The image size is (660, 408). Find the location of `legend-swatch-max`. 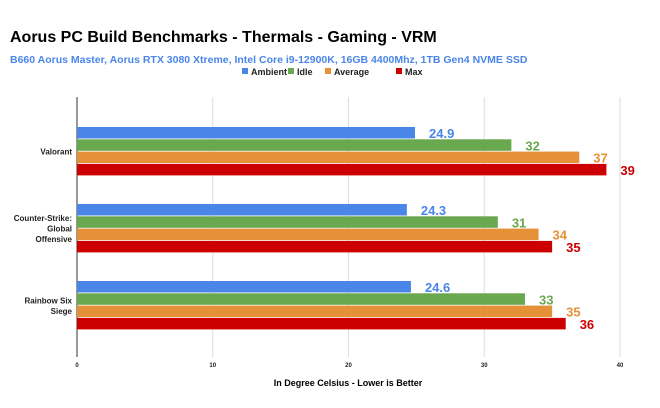

legend-swatch-max is located at coordinates (399, 71).